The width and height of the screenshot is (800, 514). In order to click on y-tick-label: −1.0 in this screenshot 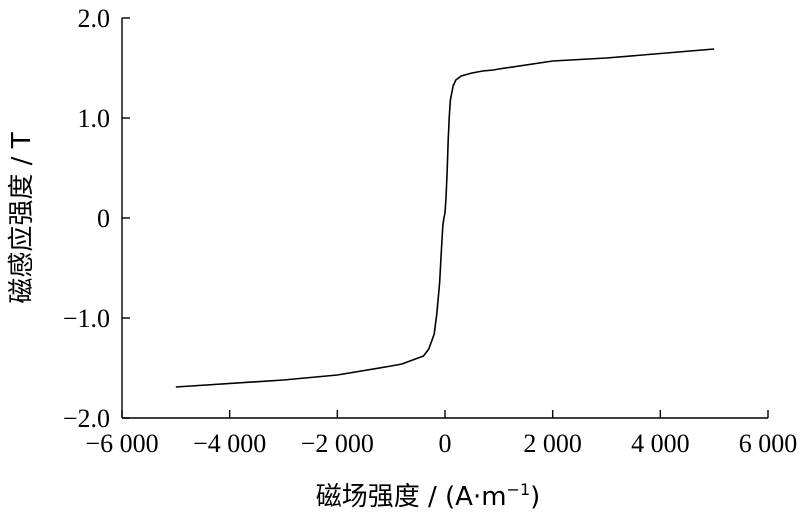, I will do `click(86, 318)`.